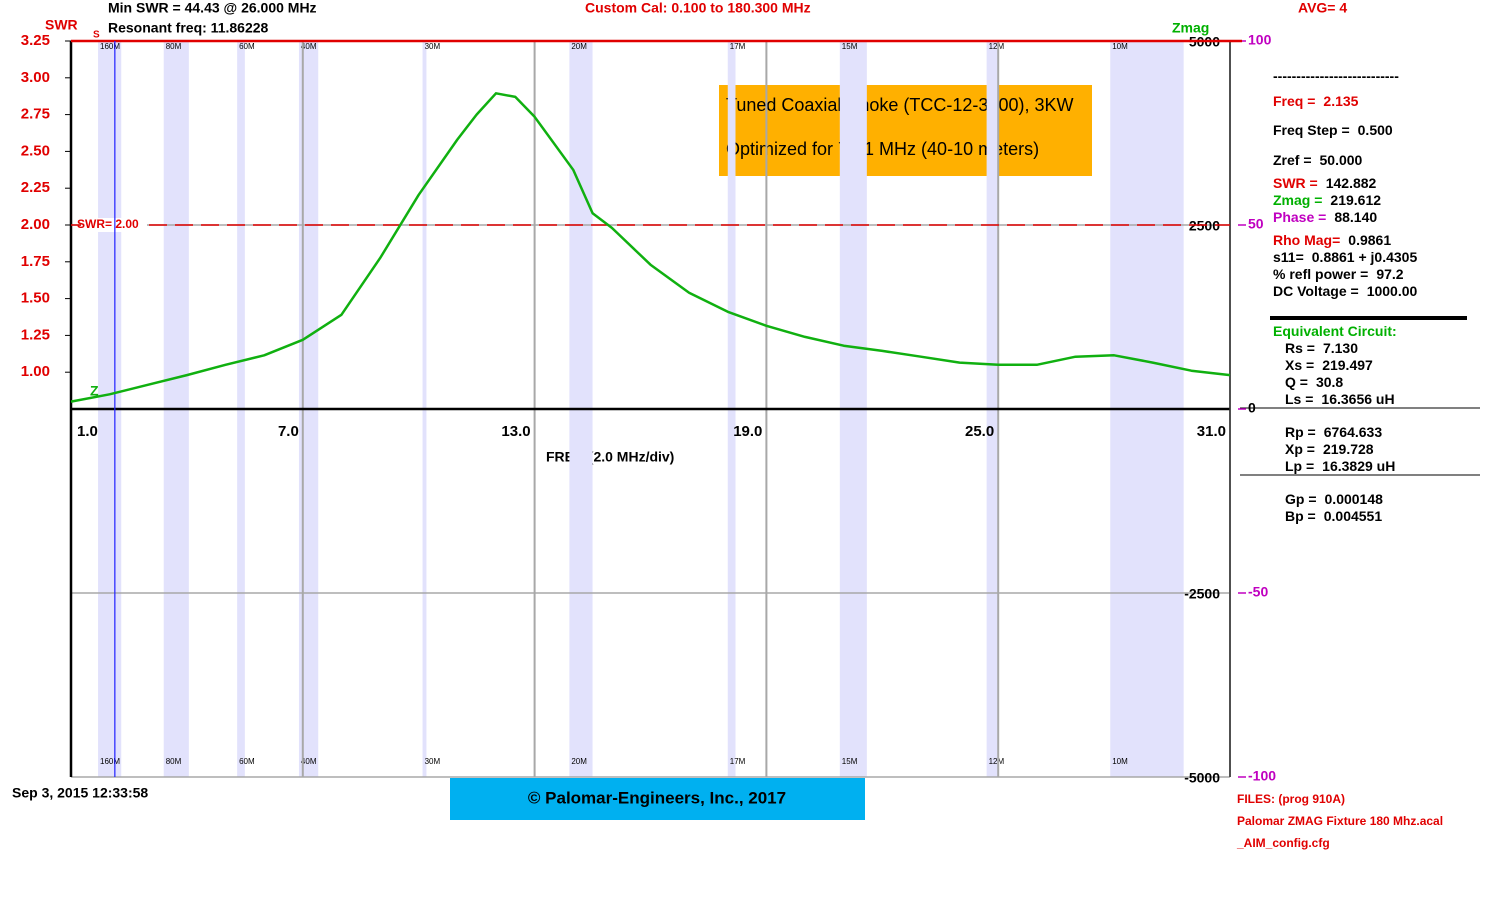 This screenshot has height=923, width=1485. What do you see at coordinates (1299, 466) in the screenshot?
I see `readout-label: Lp =` at bounding box center [1299, 466].